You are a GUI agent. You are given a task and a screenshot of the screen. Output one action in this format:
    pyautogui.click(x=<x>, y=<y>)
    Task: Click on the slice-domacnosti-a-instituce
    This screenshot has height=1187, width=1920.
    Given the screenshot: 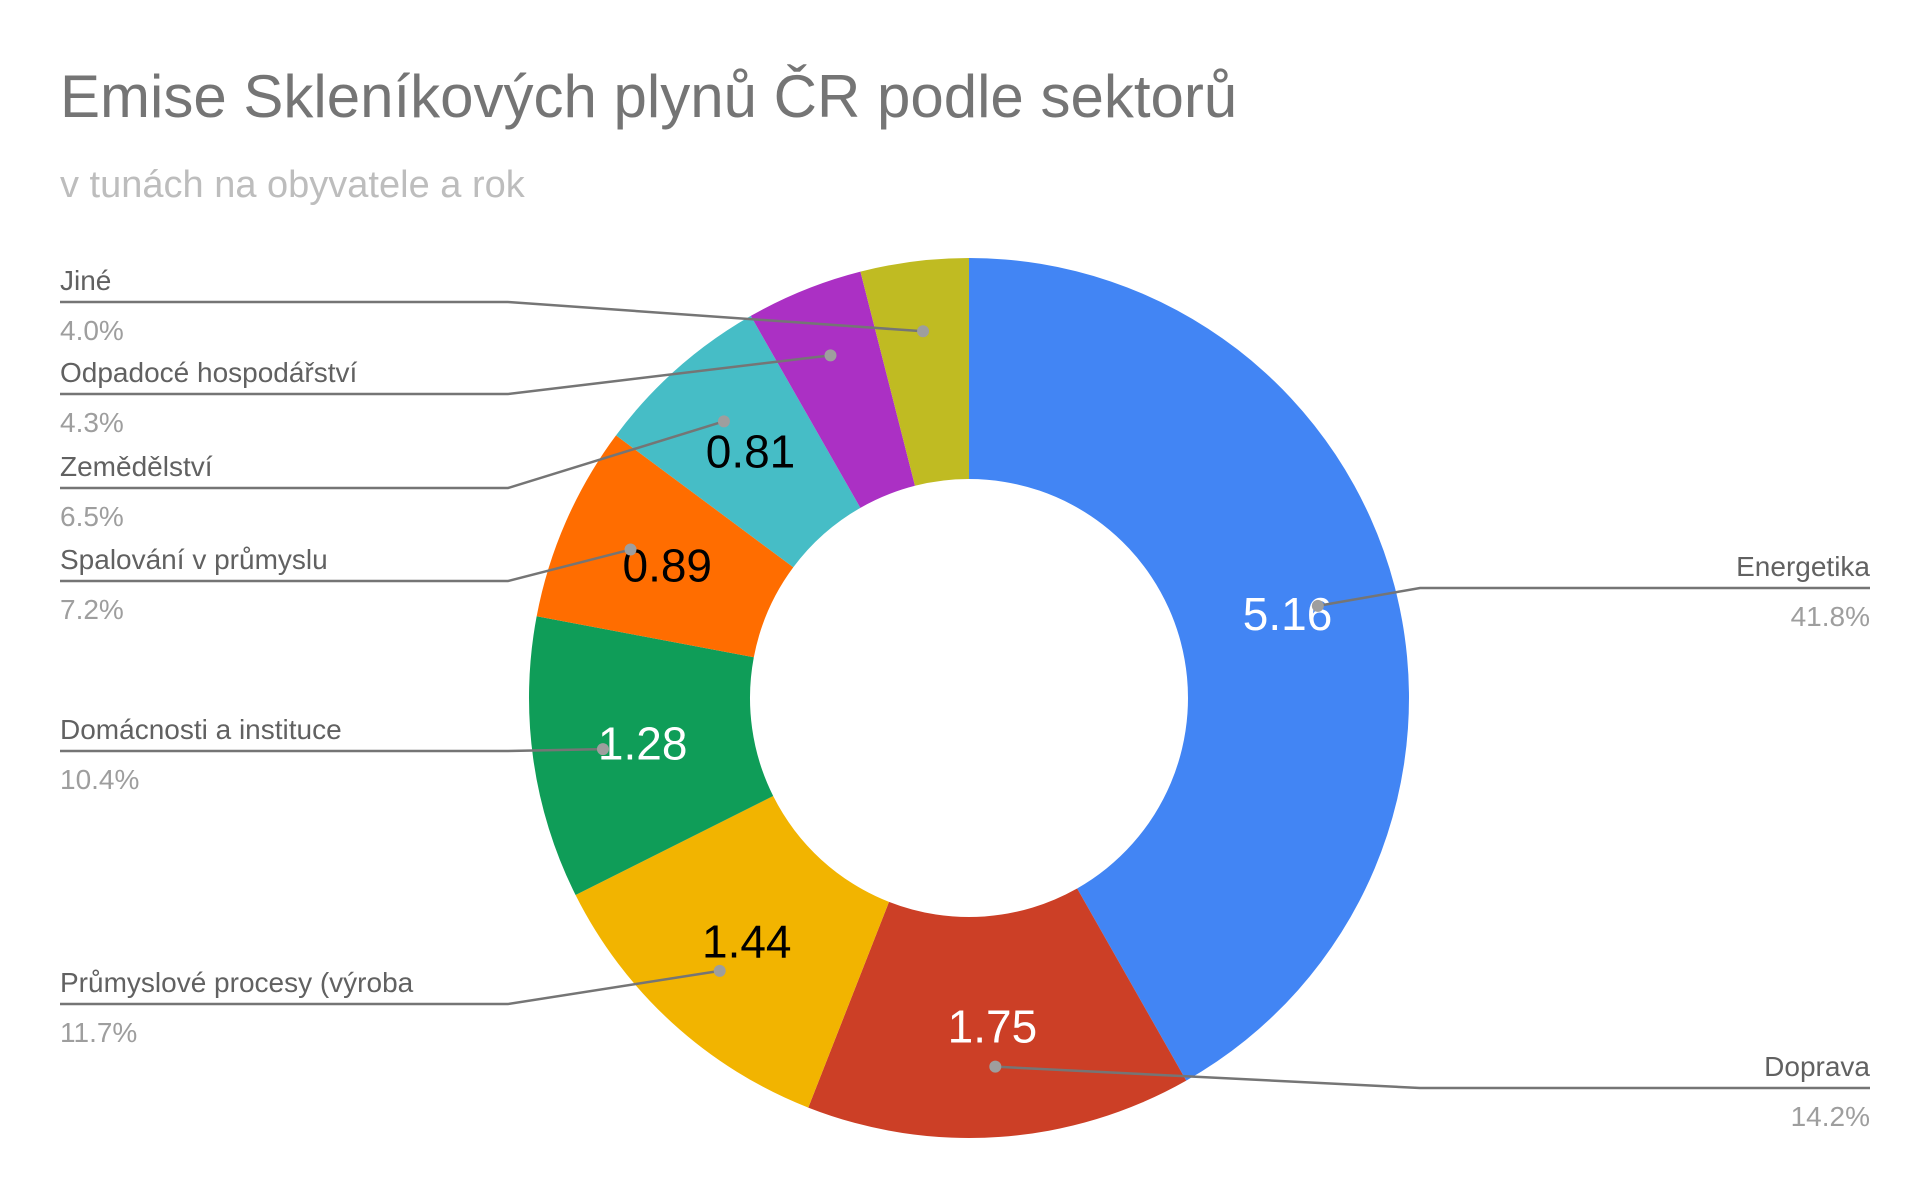 What is the action you would take?
    pyautogui.click(x=651, y=756)
    